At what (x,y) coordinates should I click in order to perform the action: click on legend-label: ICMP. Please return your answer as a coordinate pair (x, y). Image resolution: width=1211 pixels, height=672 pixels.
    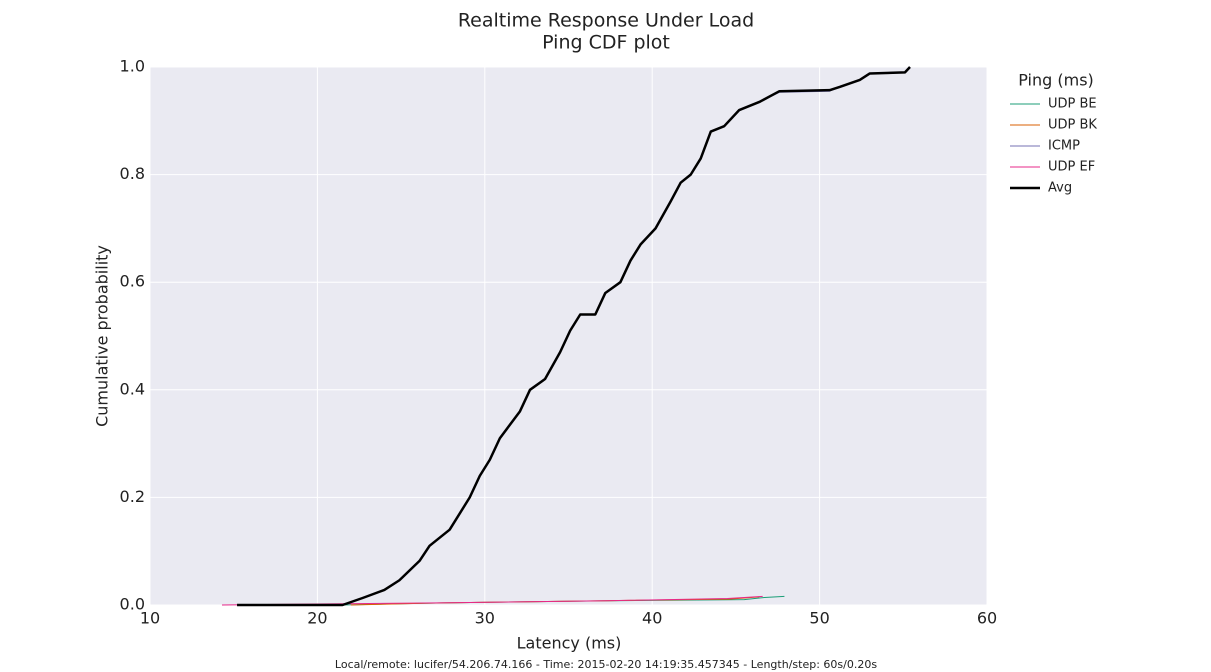
    Looking at the image, I should click on (1064, 146).